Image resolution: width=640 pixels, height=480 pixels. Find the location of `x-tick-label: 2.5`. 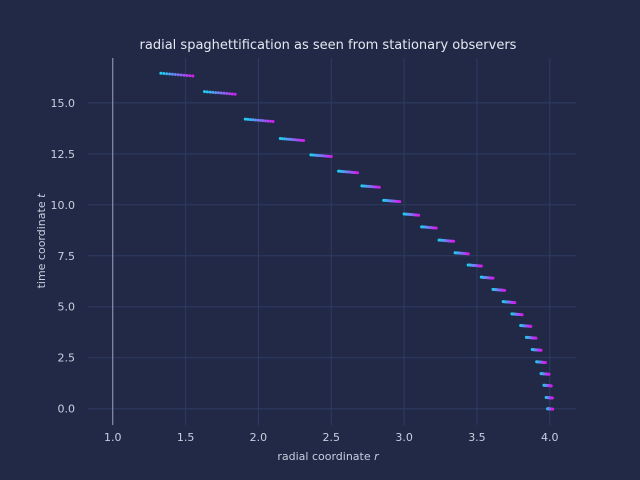

x-tick-label: 2.5 is located at coordinates (332, 437).